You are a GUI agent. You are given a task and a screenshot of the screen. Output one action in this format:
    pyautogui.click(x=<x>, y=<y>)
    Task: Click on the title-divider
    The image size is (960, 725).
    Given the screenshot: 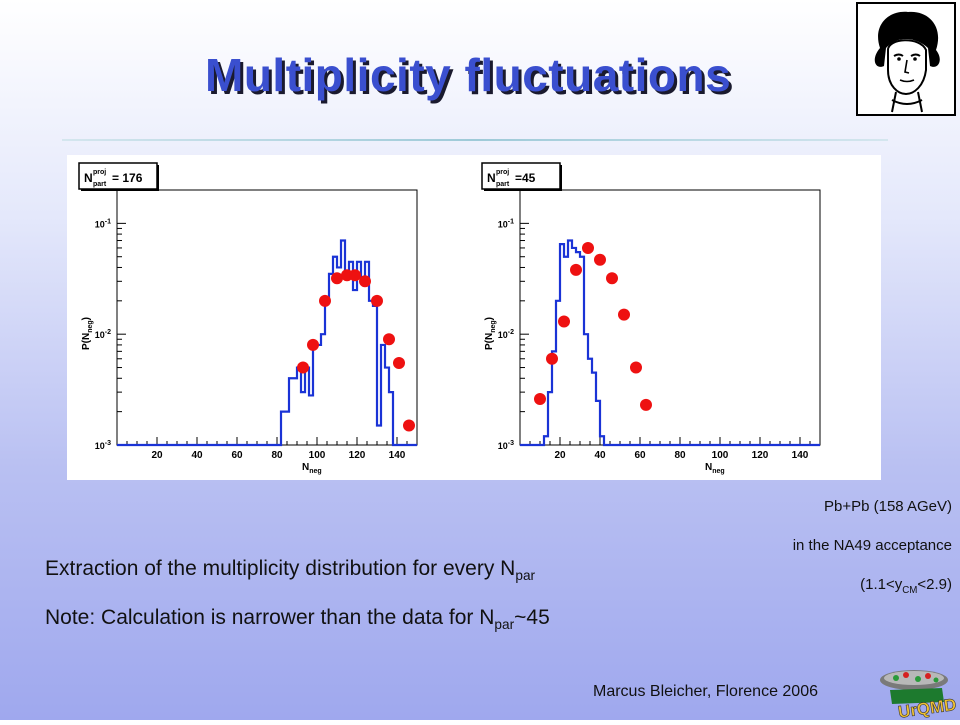 What is the action you would take?
    pyautogui.click(x=475, y=140)
    